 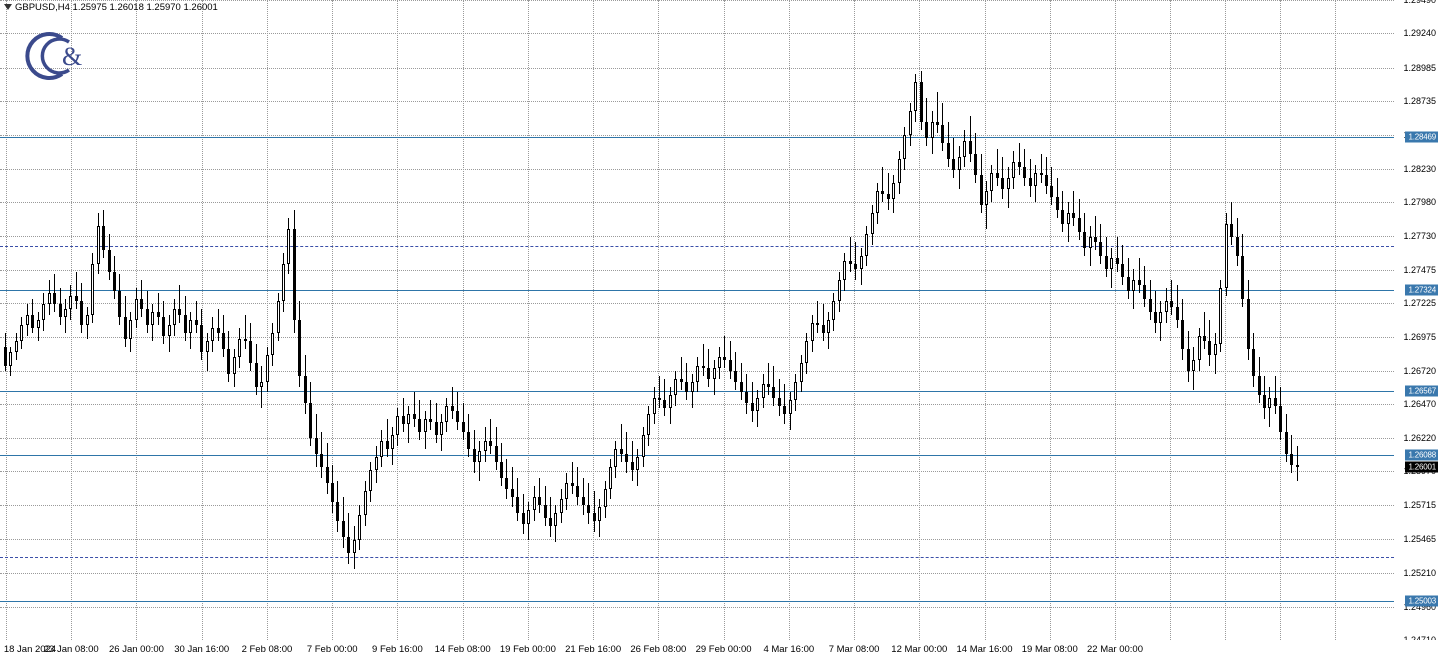 I want to click on level-price-tag: 1.25003, so click(x=1421, y=601).